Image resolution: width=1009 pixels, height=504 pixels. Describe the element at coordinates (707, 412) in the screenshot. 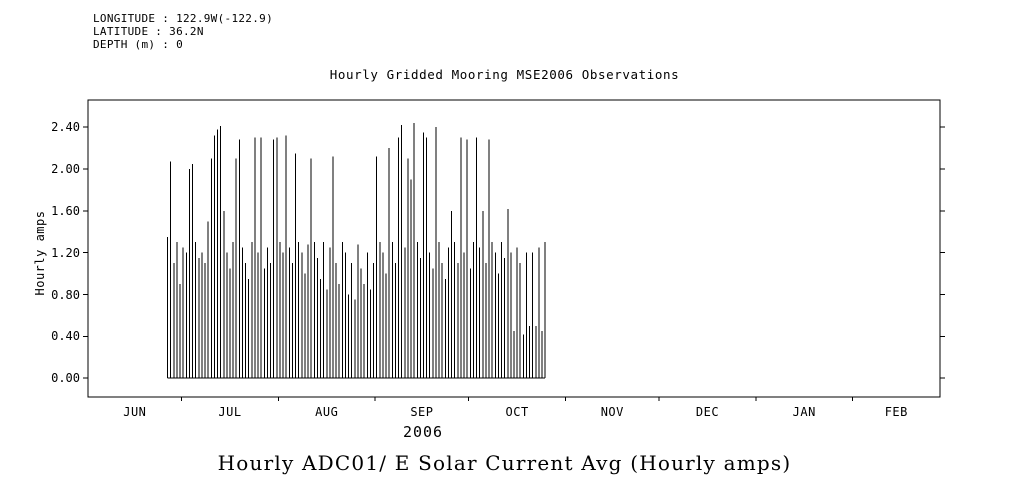

I see `x-tick-label: DEC` at that location.